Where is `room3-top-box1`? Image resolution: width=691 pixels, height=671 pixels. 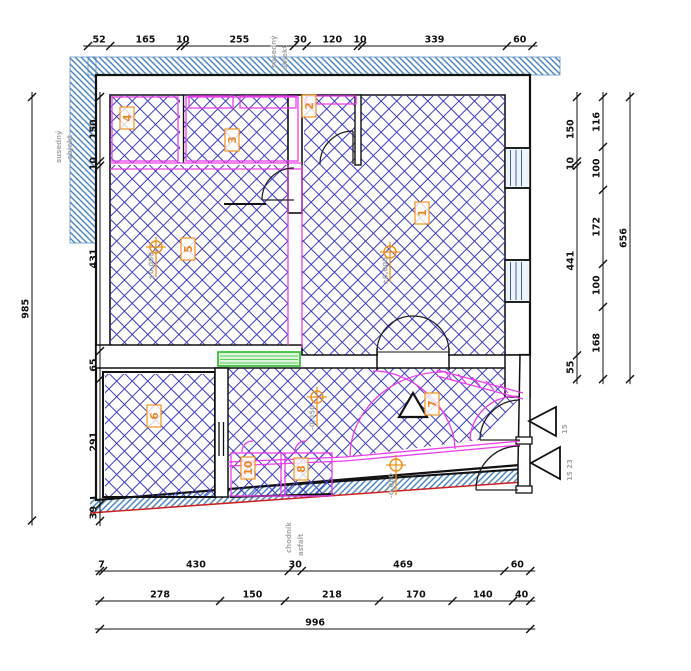 room3-top-box1 is located at coordinates (211, 102).